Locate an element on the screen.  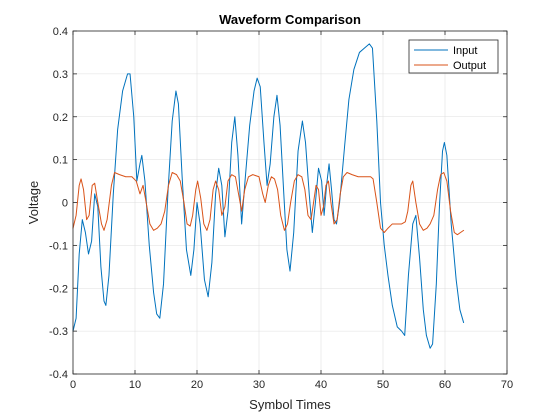
y-tick-label: 0.3 is located at coordinates (60, 75).